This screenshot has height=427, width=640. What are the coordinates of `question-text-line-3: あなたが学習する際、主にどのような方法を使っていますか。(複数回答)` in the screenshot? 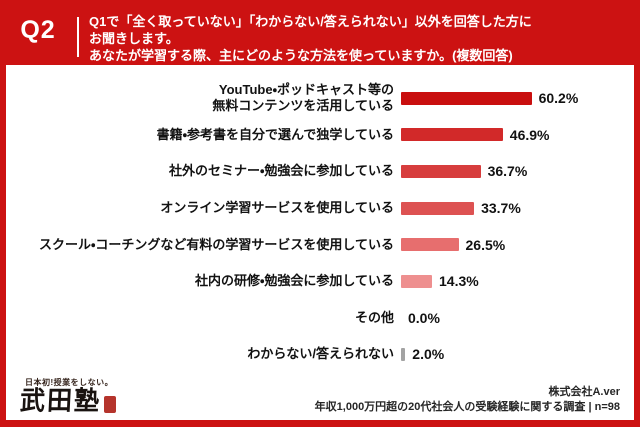 It's located at (301, 55).